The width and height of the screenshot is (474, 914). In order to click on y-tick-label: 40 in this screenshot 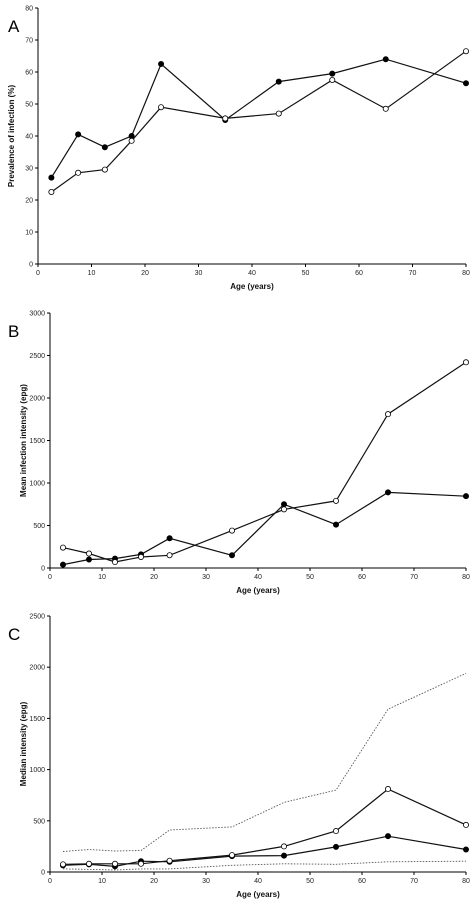, I will do `click(29, 137)`.